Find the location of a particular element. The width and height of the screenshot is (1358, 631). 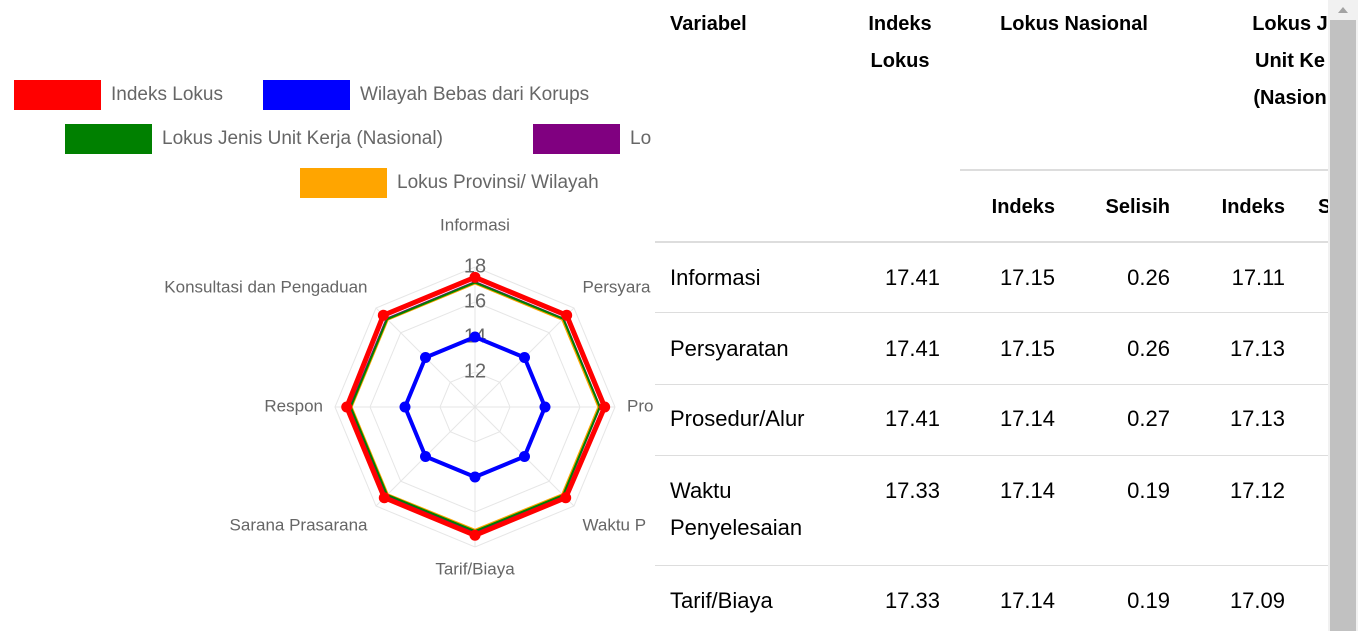

row-label: Tarif/Biaya is located at coordinates (721, 600).